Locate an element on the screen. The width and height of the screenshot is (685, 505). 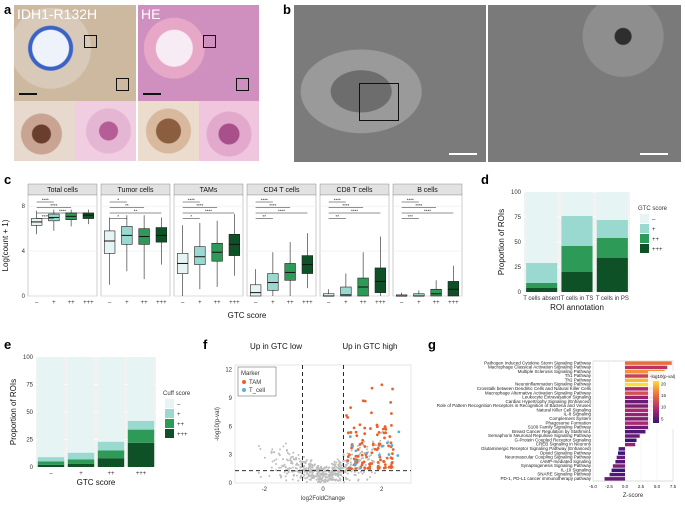
y-tick-label: 4 is located at coordinates (24, 252).